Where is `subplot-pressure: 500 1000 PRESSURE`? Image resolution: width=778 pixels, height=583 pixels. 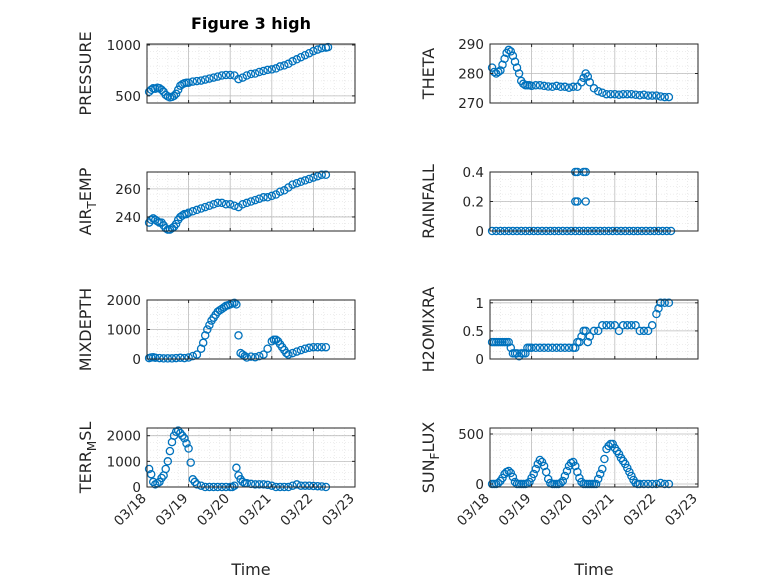
subplot-pressure: 500 1000 PRESSURE is located at coordinates (216, 73).